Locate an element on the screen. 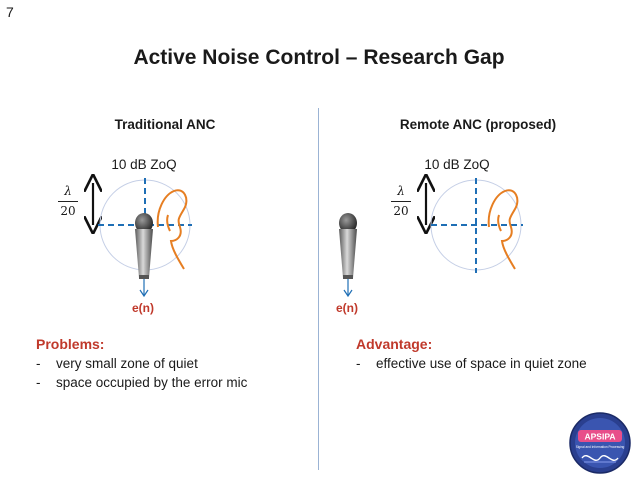 This screenshot has width=638, height=478. apsipa-logo: APSIPA Signal and Information Processing is located at coordinates (600, 443).